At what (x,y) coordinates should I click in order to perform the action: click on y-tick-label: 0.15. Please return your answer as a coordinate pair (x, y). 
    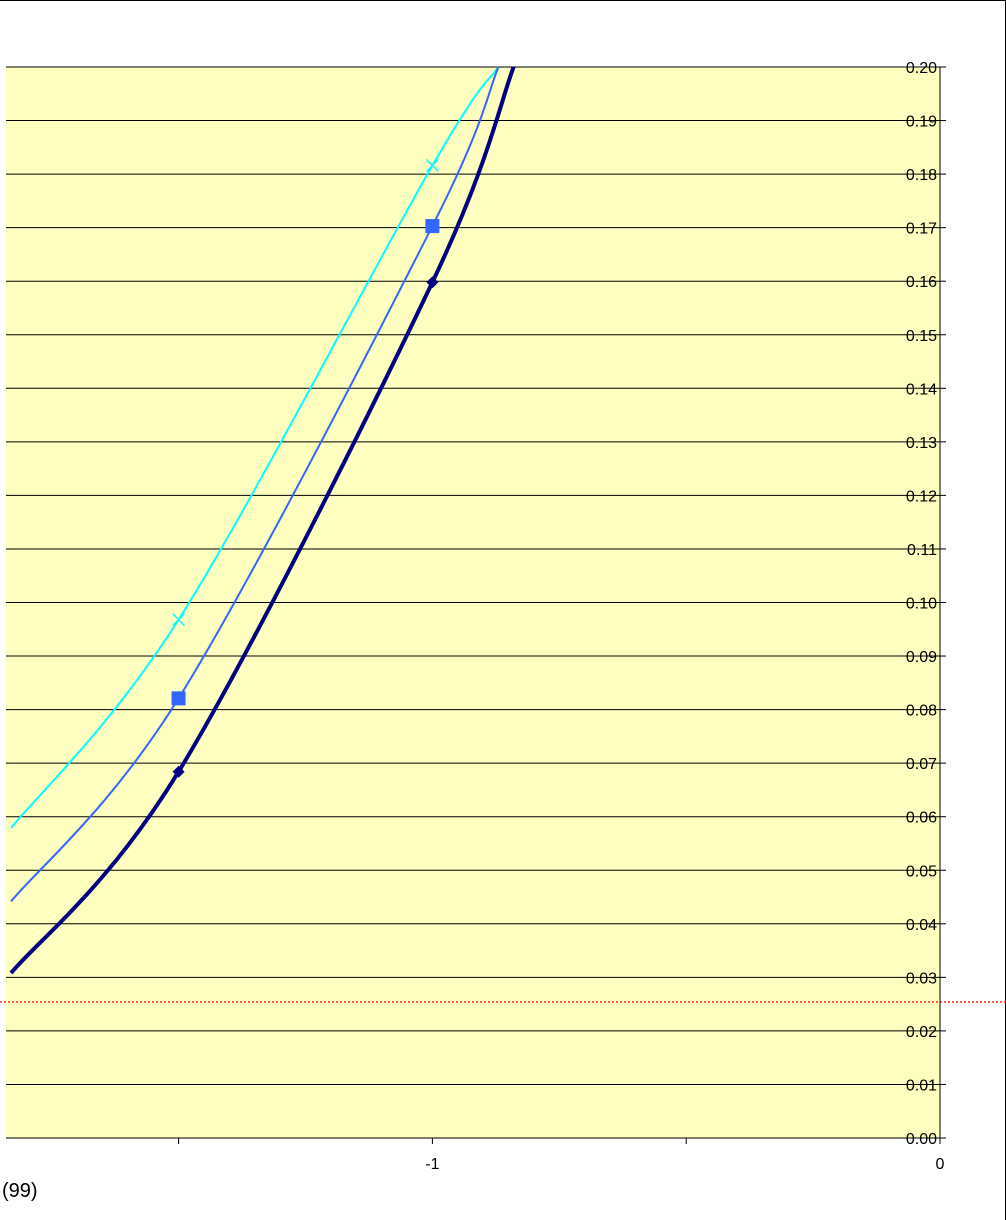
    Looking at the image, I should click on (921, 336).